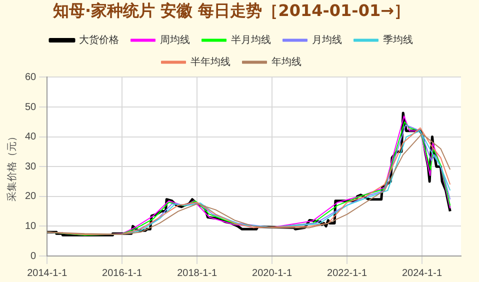 The image size is (479, 282). I want to click on y-tick-label: 30, so click(31, 166).